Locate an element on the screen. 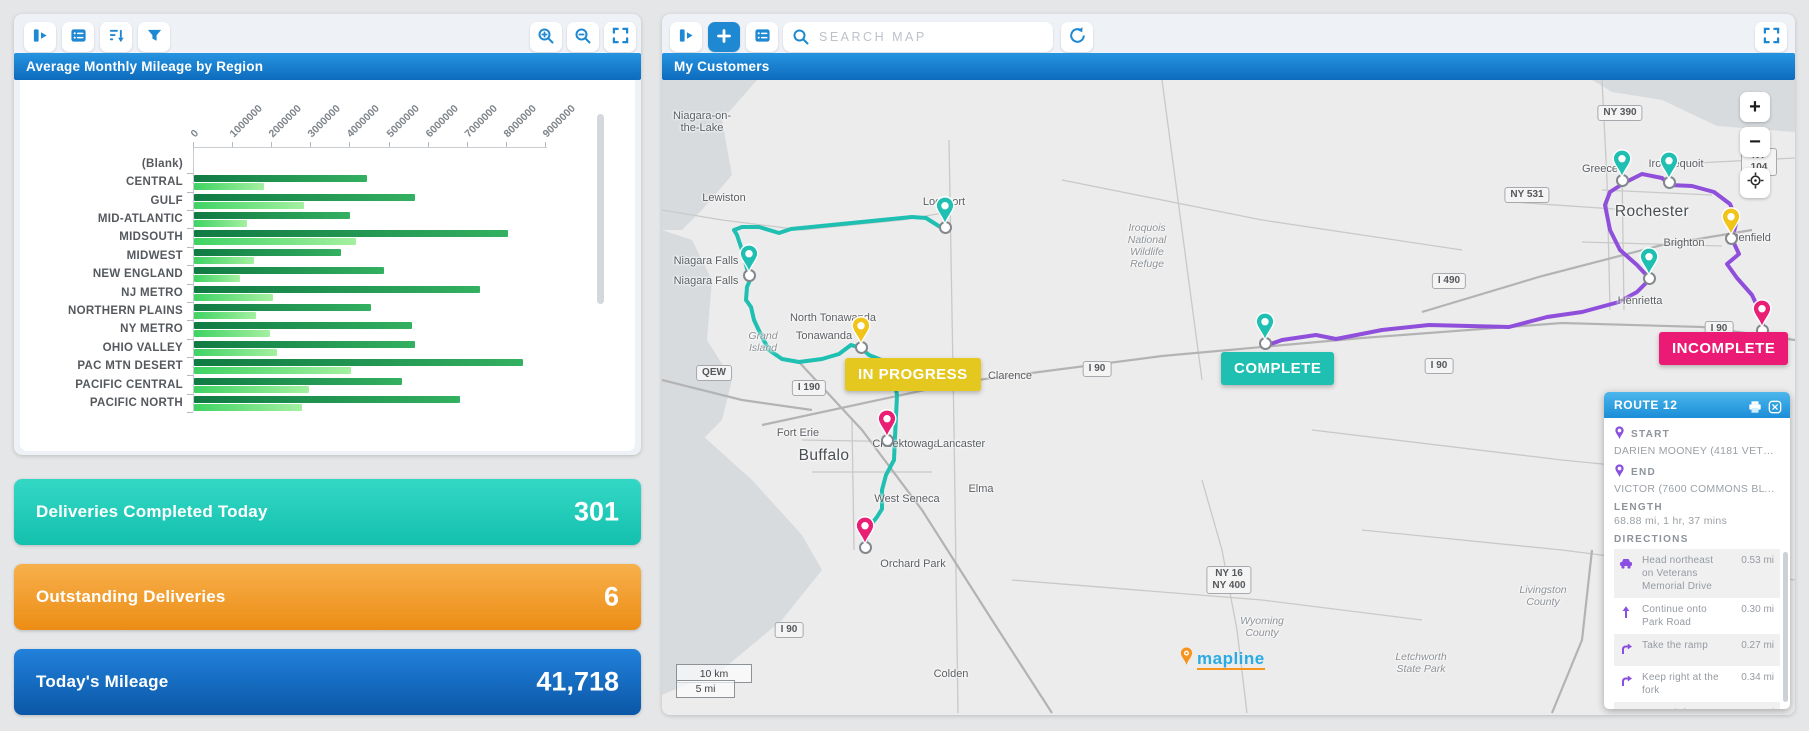 This screenshot has height=731, width=1809. history-icon is located at coordinates (1077, 37).